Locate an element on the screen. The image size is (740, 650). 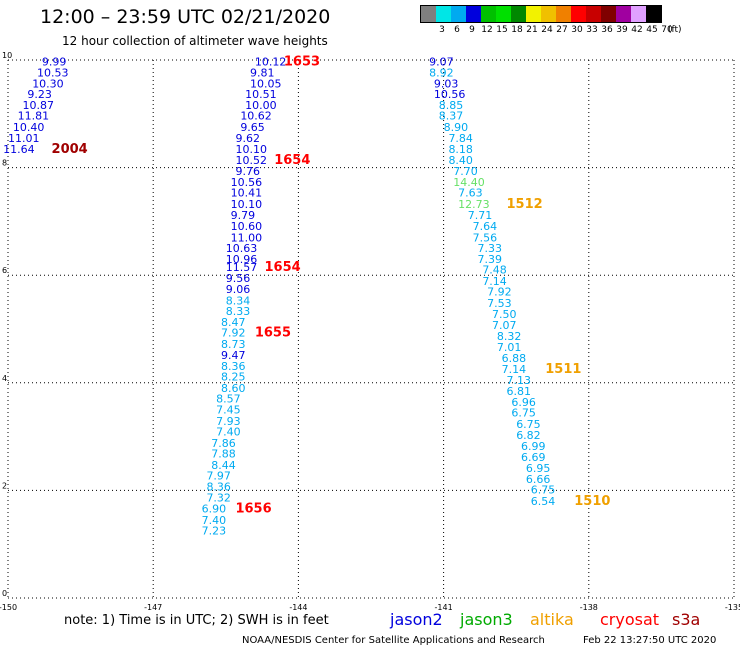
y-tick-label: 8 is located at coordinates (4, 163).